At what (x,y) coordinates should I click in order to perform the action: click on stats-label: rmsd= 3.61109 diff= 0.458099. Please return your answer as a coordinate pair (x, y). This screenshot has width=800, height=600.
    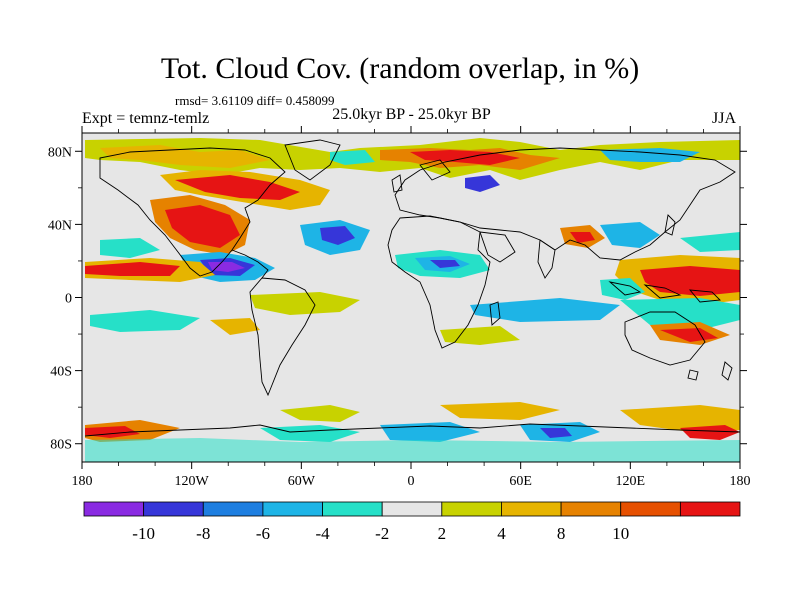
    Looking at the image, I should click on (255, 100).